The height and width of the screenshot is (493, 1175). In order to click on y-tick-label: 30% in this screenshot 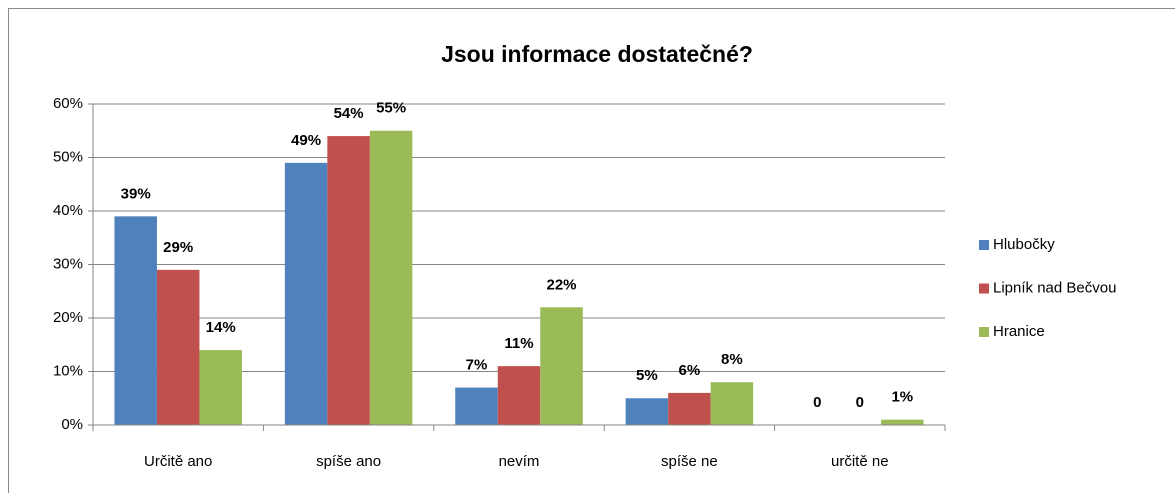, I will do `click(68, 263)`.